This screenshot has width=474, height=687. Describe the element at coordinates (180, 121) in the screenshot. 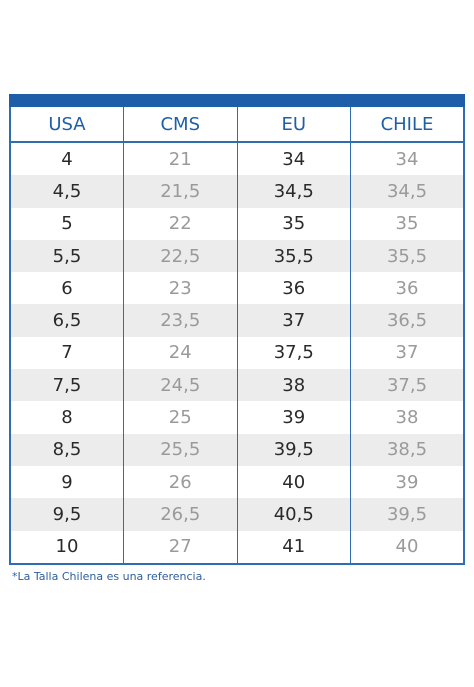

I see `header-cms: CMS` at that location.